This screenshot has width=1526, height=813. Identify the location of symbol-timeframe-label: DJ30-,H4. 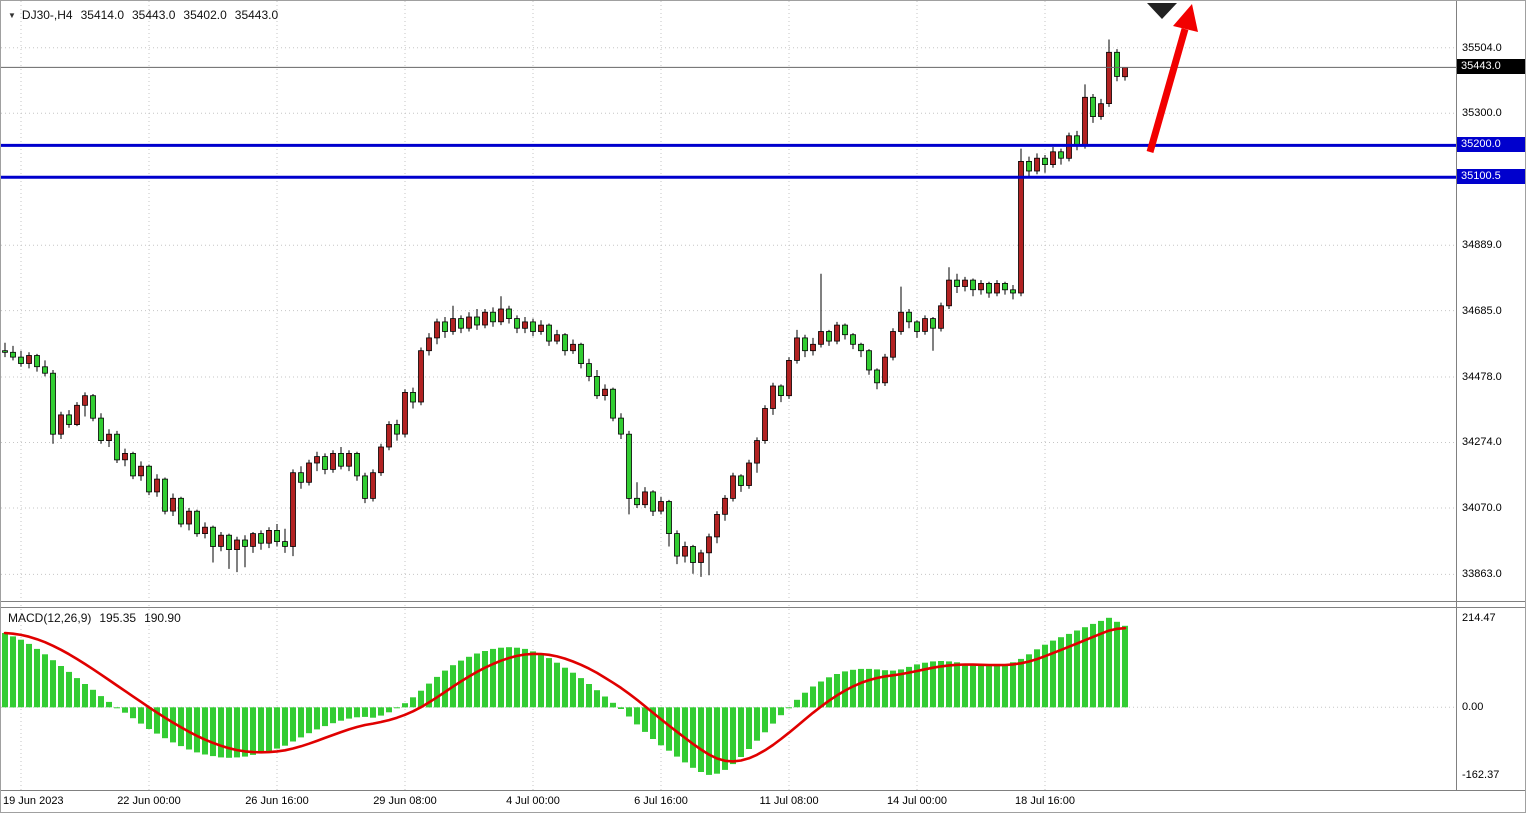
(47, 15).